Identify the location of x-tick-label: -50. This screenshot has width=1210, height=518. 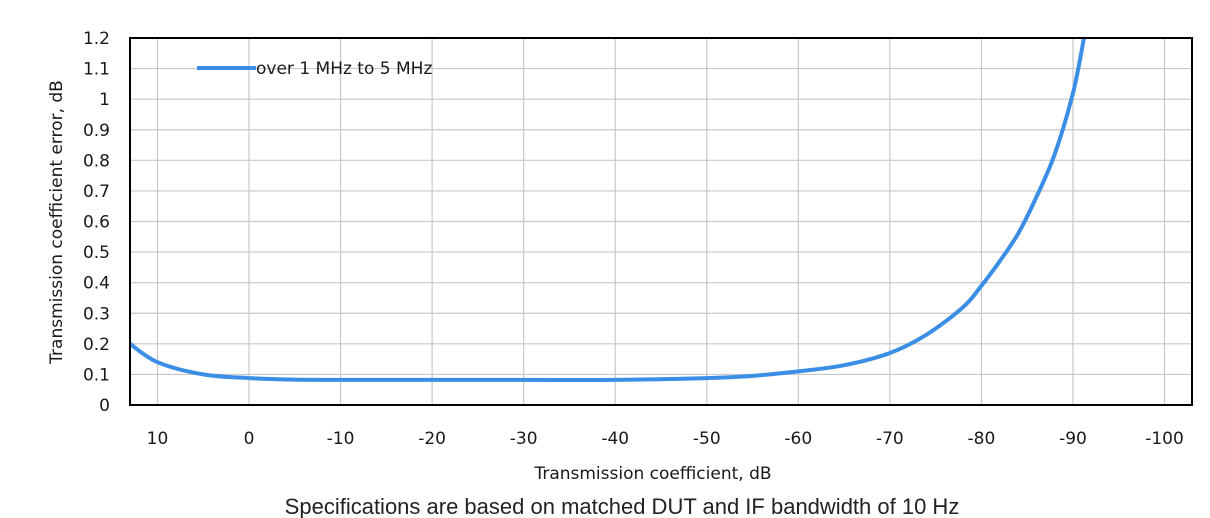
(707, 439).